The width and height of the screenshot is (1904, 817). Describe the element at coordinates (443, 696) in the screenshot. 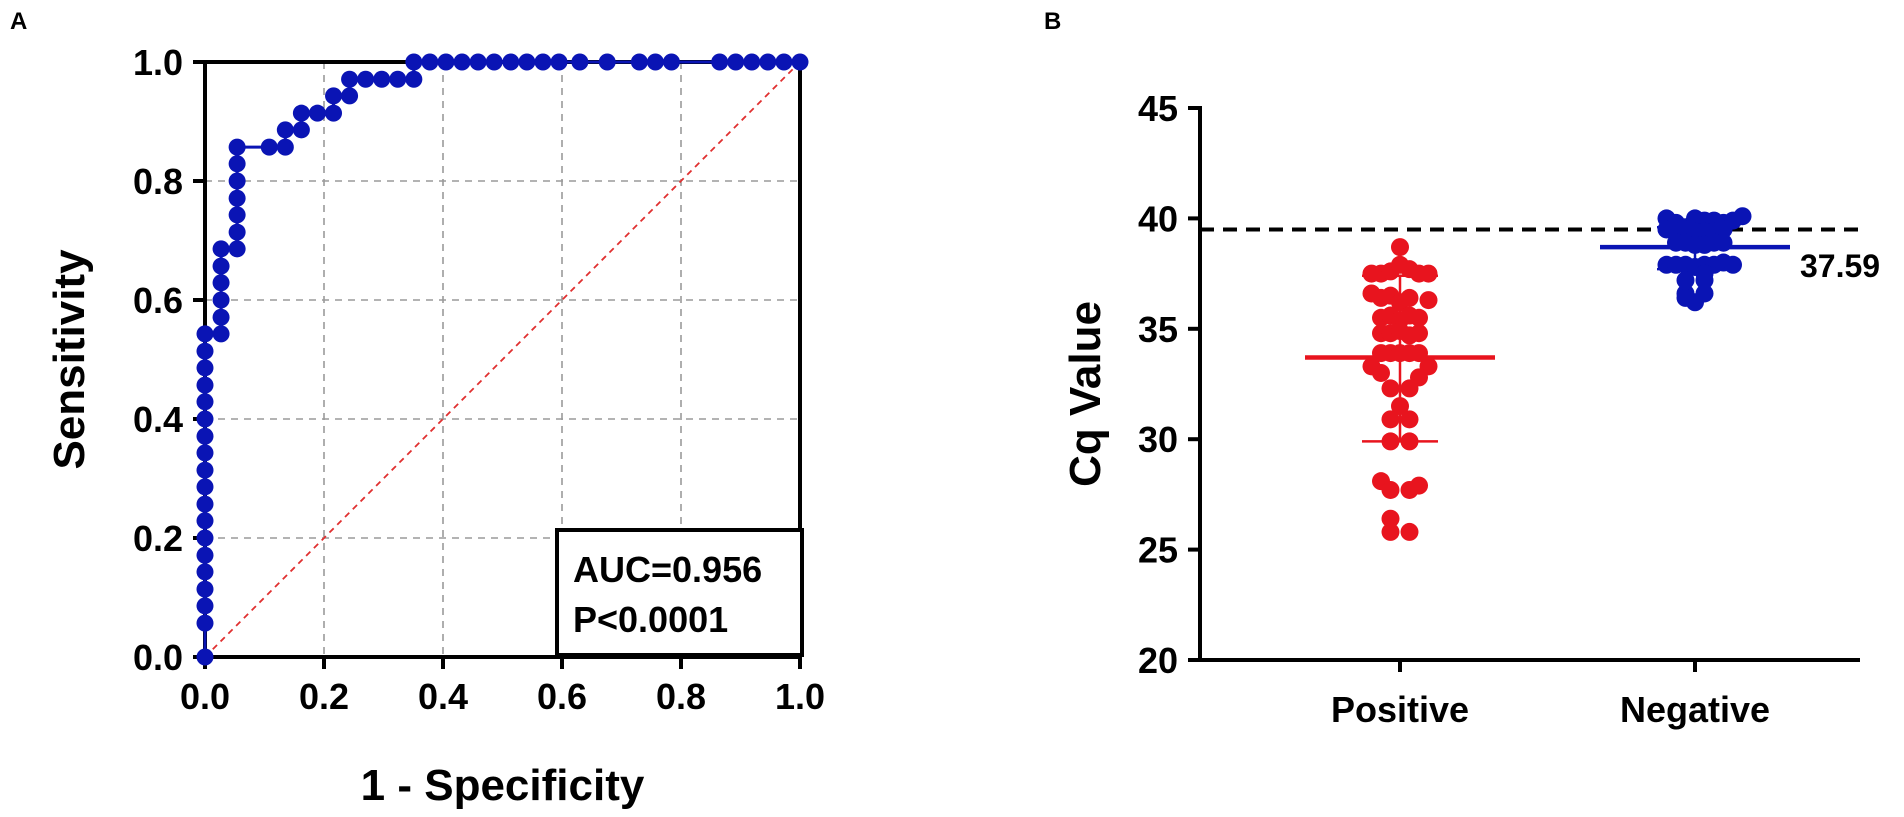

I see `x-tick-label: 0.4` at that location.